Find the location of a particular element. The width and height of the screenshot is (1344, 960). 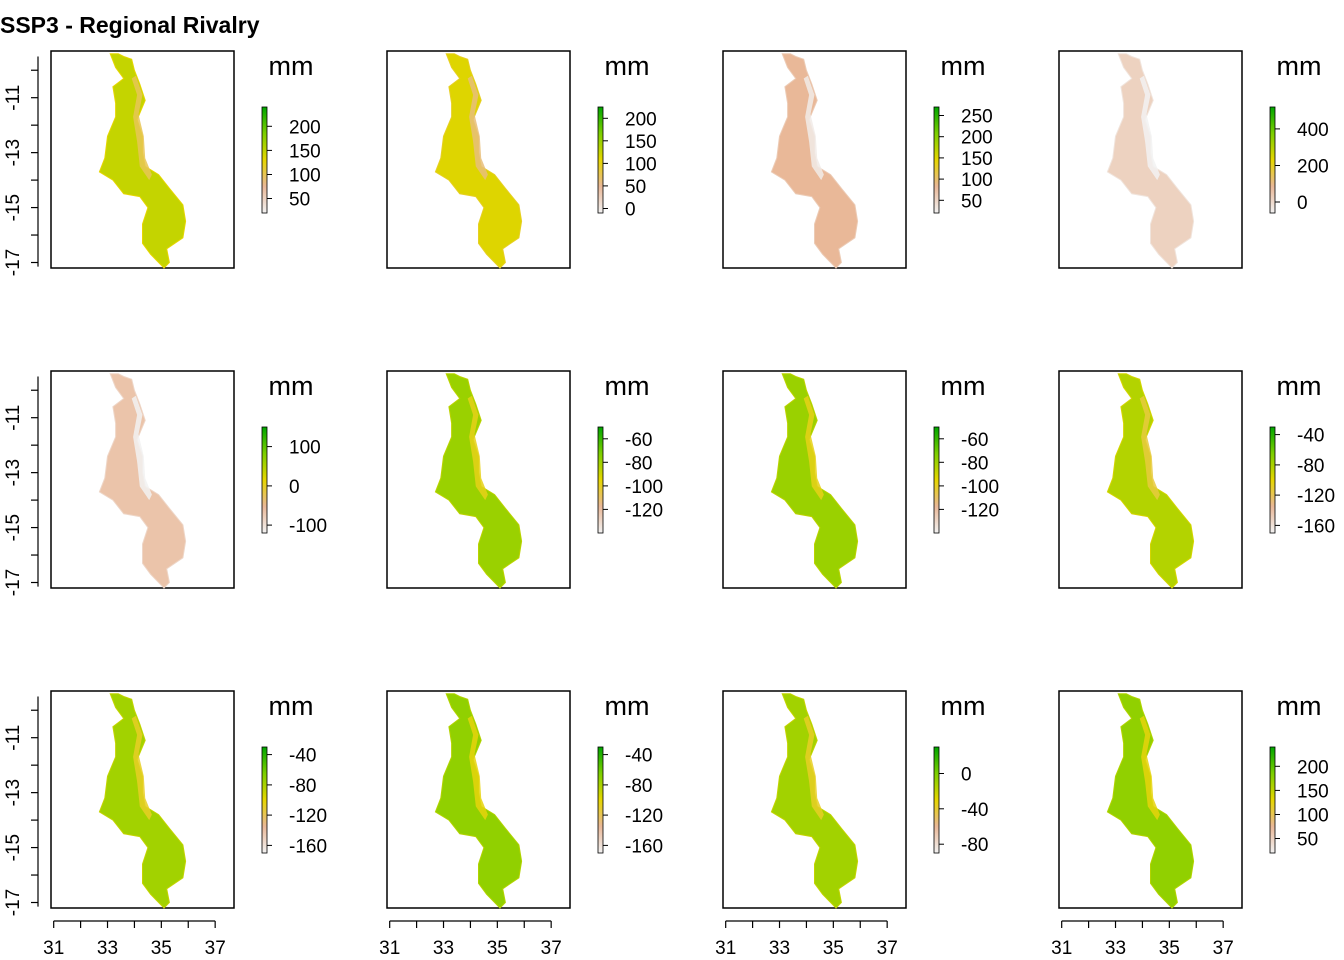

map-panel-6: mm -60-80 -100-120 is located at coordinates (524, 479).